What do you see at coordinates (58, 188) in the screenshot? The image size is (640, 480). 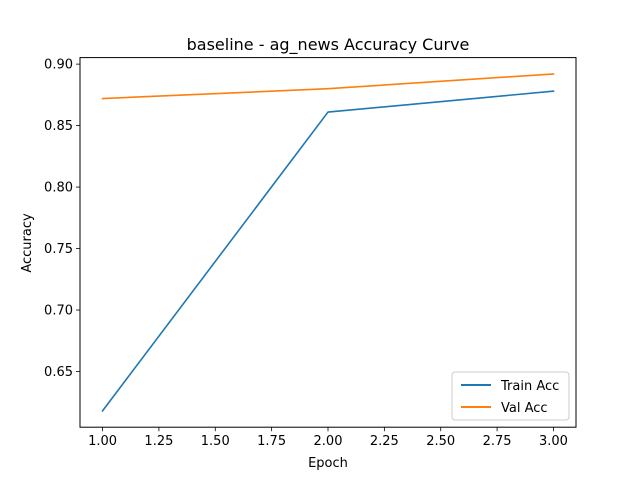 I see `y-tick-label: 0.80` at bounding box center [58, 188].